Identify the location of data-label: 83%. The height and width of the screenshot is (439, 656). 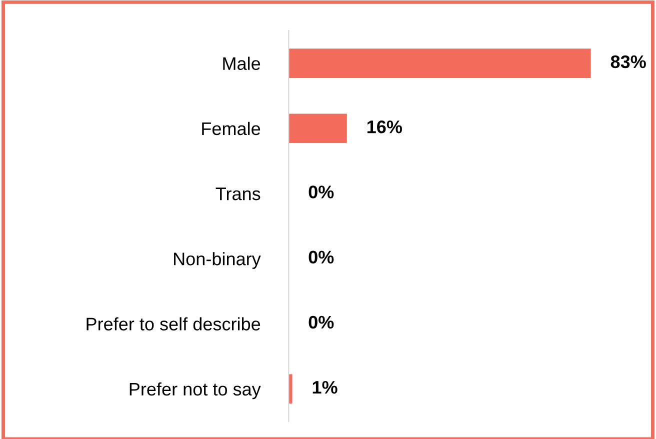
(628, 61).